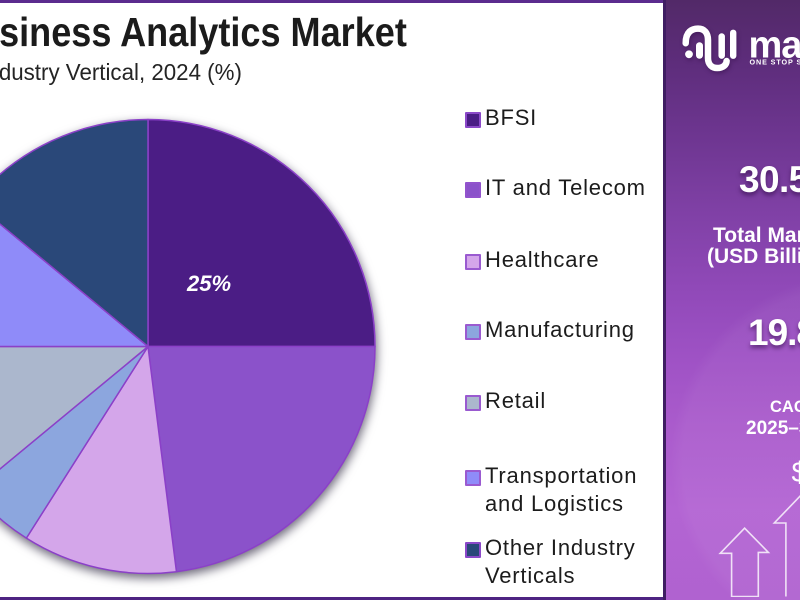 The image size is (800, 610). Describe the element at coordinates (208, 283) in the screenshot. I see `svg-text: 25%` at that location.